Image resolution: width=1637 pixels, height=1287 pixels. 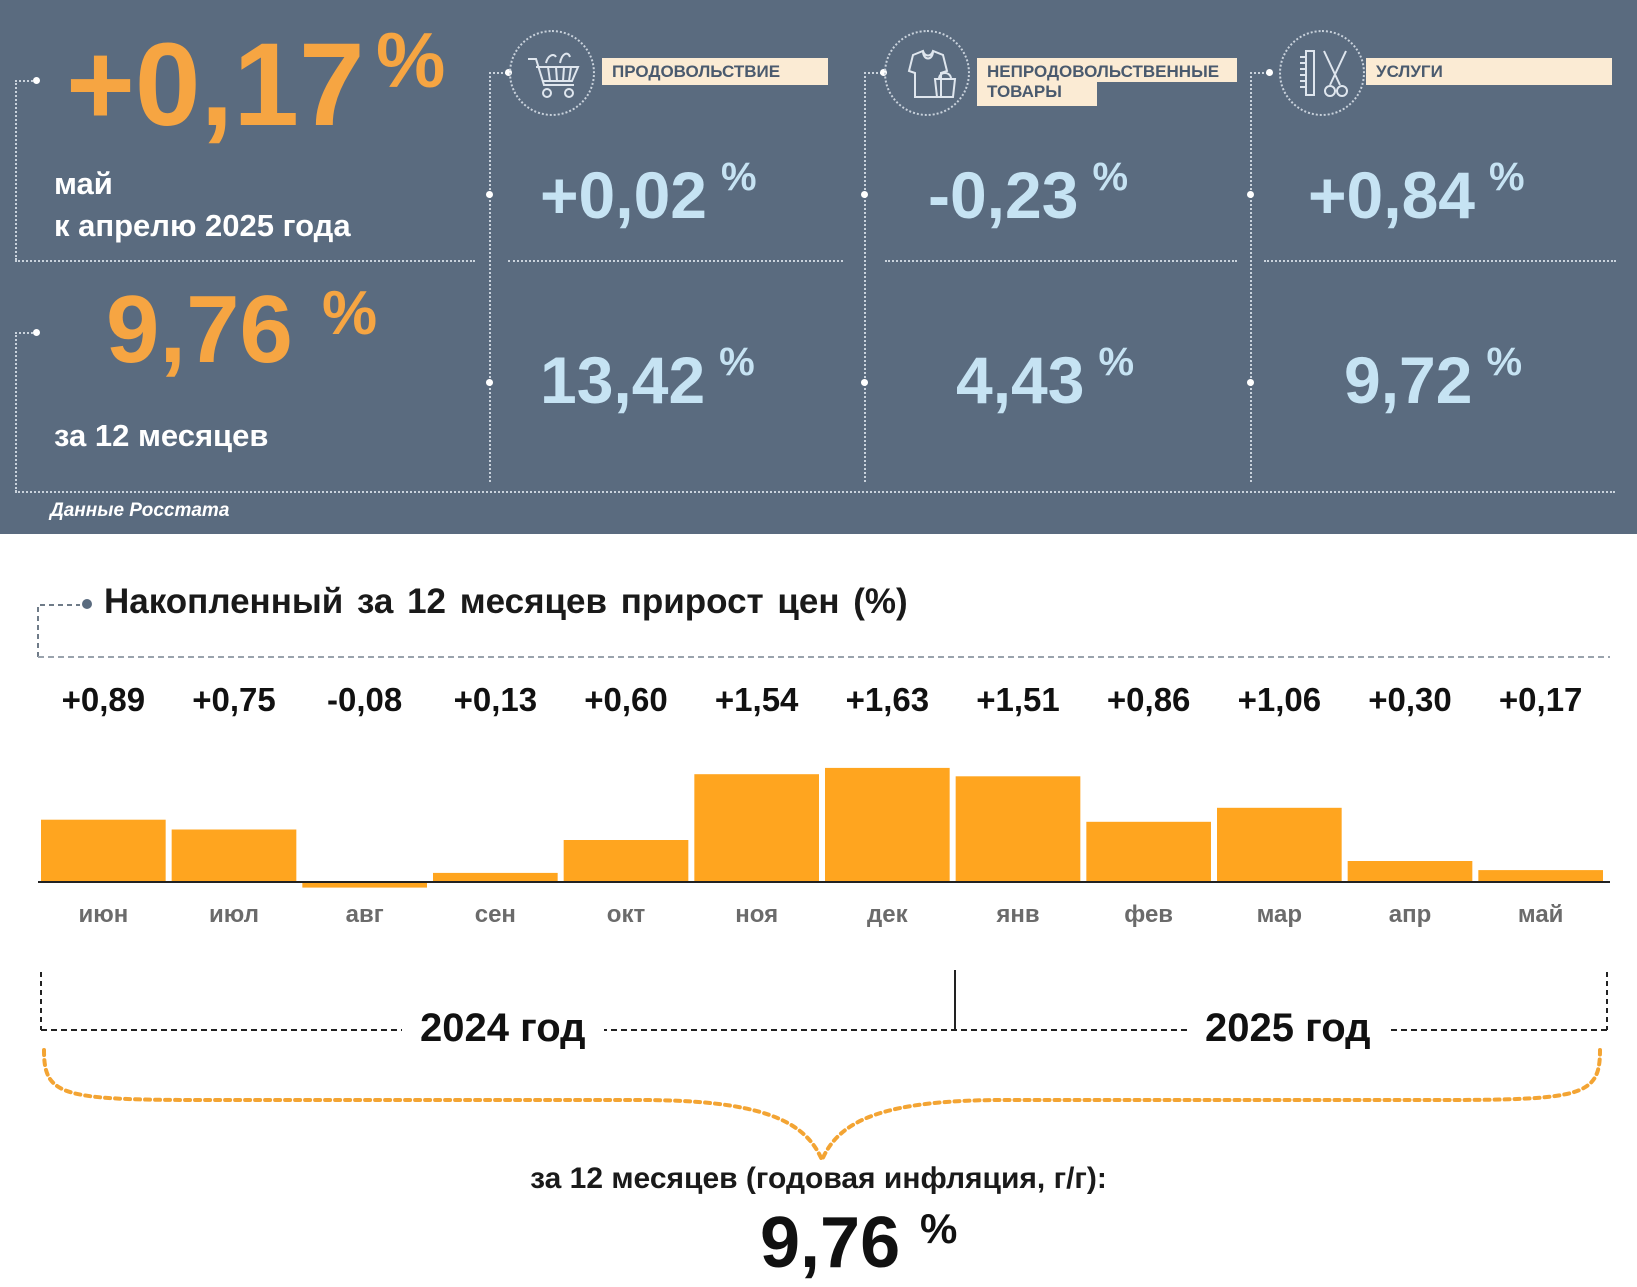 I want to click on nonfood-annual-number: 4,43, so click(x=1020, y=380).